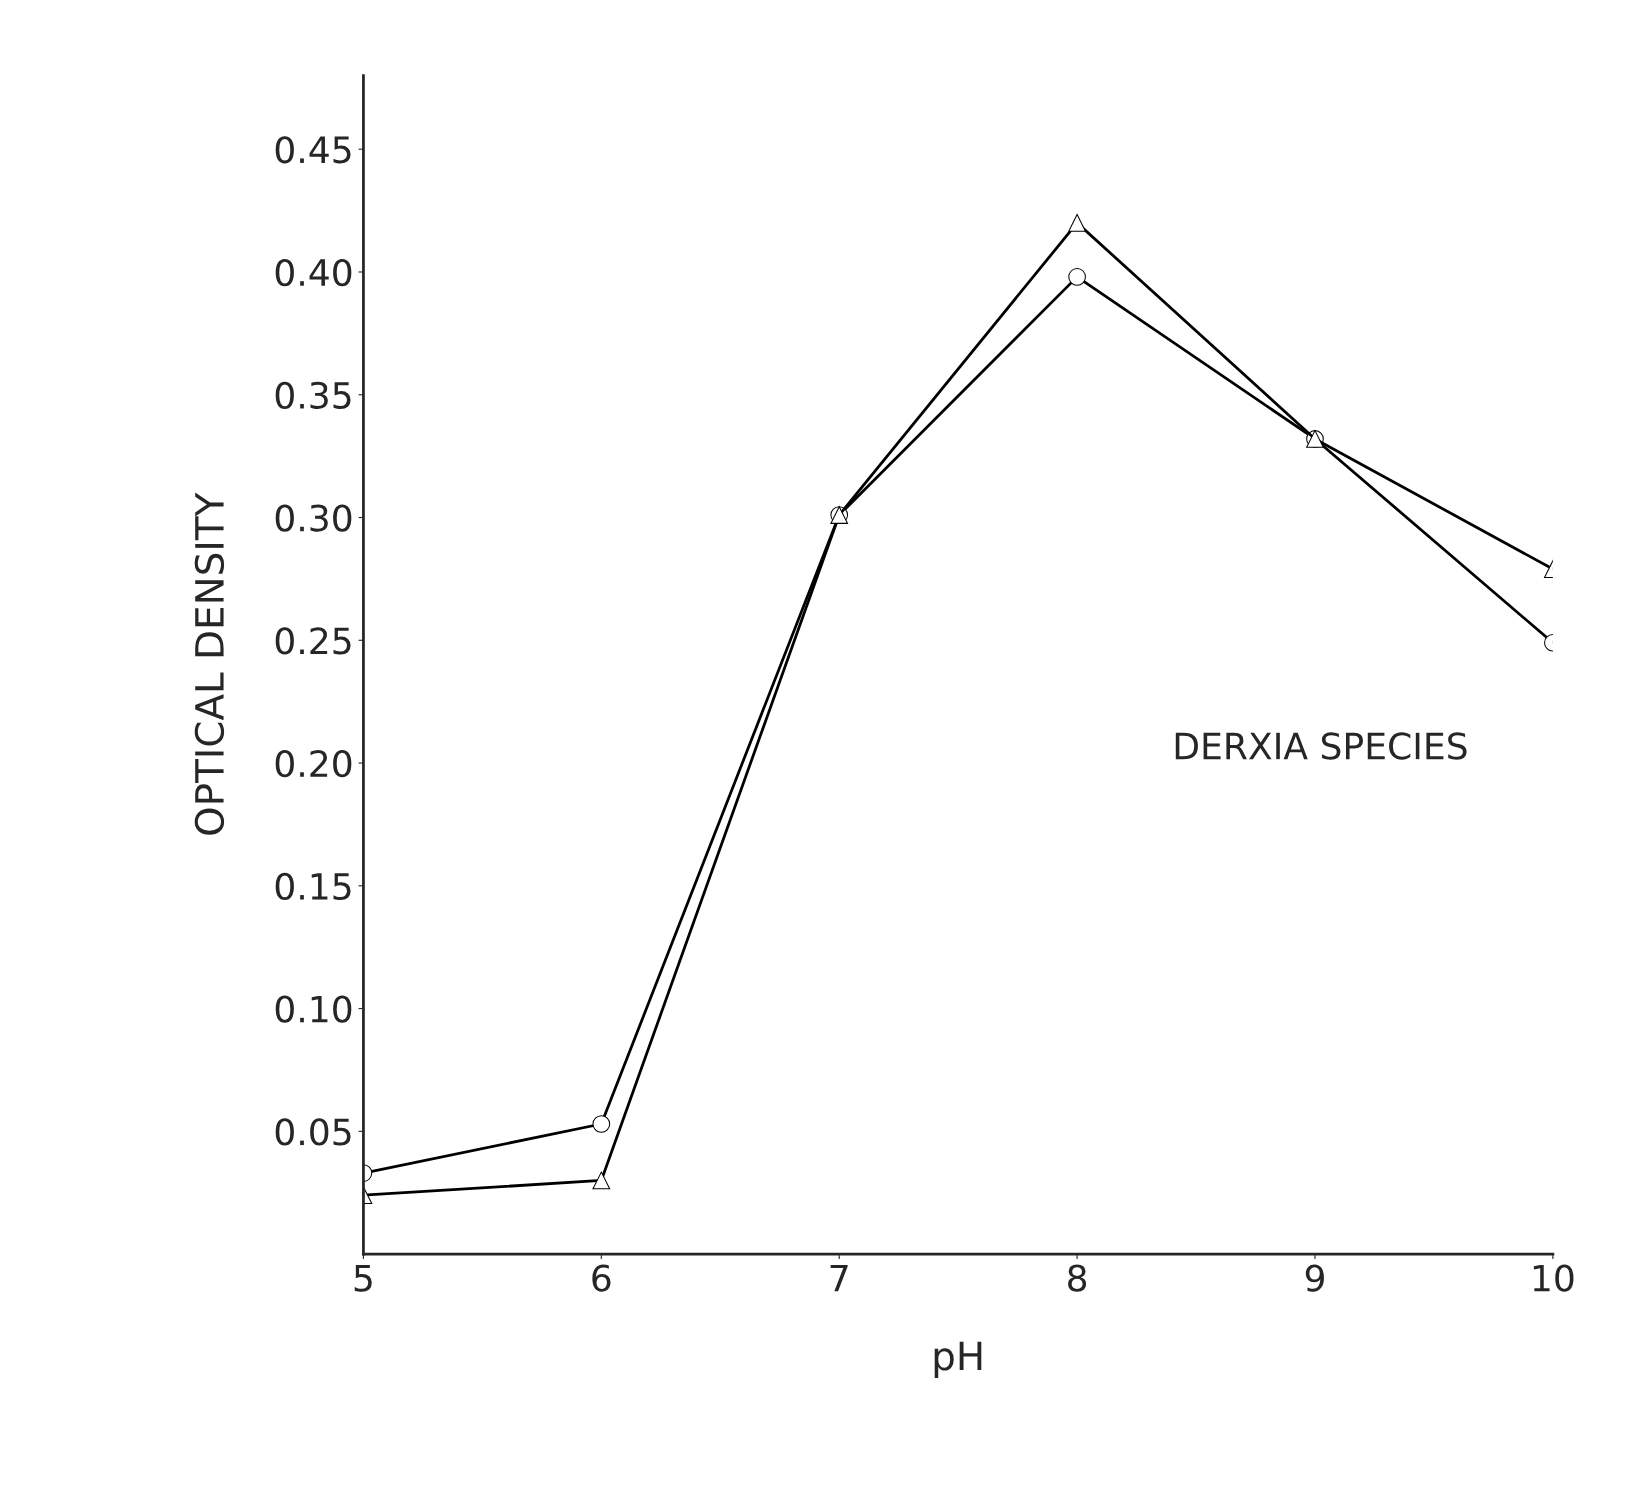  Describe the element at coordinates (313, 763) in the screenshot. I see `y-tick-label: 0.20` at that location.